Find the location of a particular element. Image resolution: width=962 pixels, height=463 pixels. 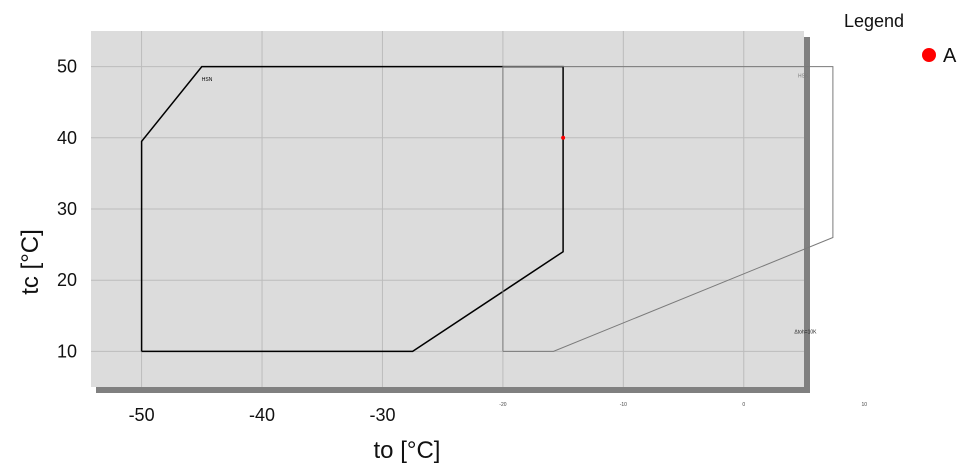

legend-entry: A is located at coordinates (939, 56).